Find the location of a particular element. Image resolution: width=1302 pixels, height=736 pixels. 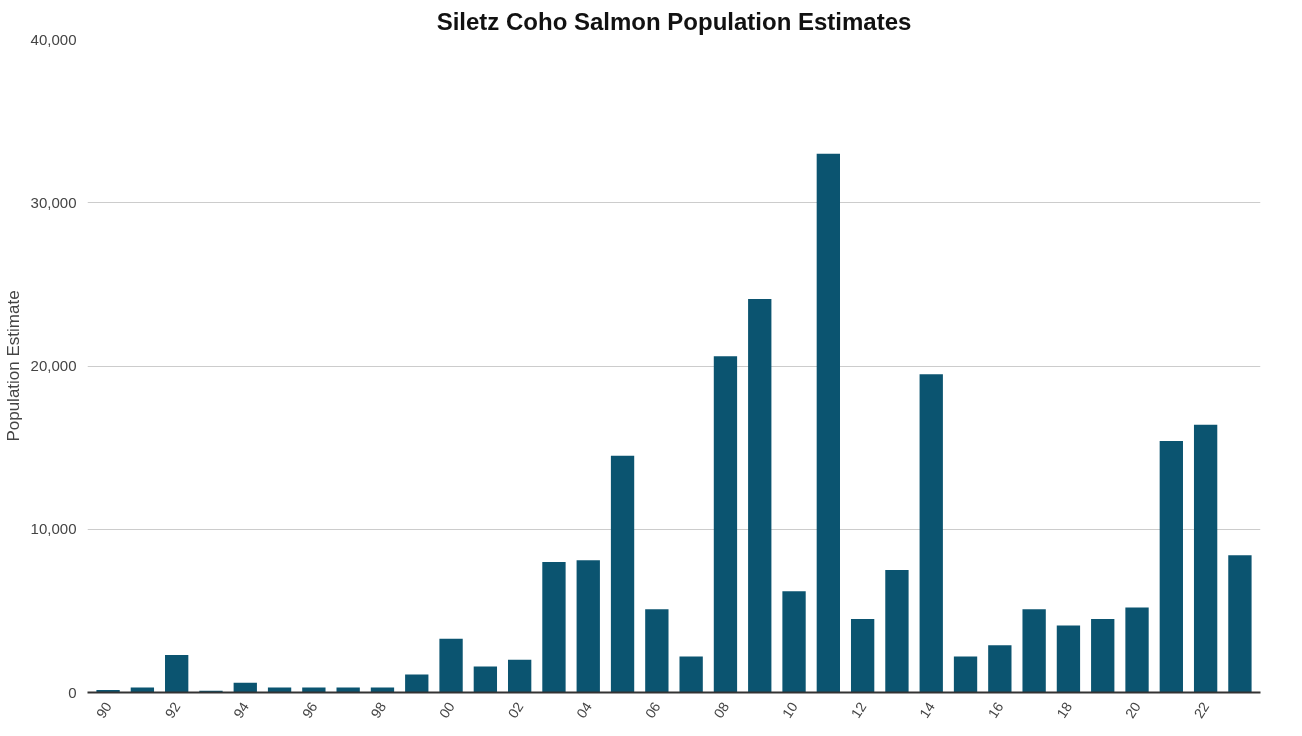

x-tick-label: 10 is located at coordinates (789, 710).